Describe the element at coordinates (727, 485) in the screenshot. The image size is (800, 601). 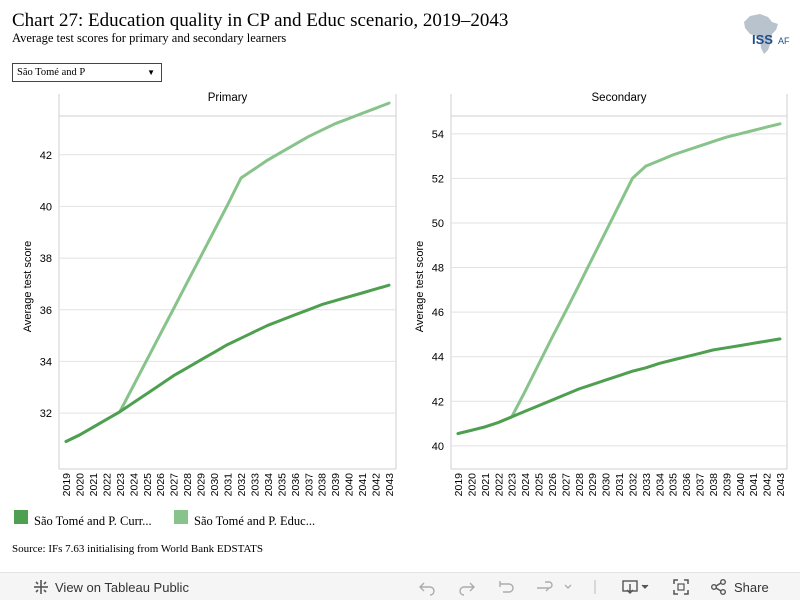
I see `secondary-x-tick-2039: 2039` at that location.